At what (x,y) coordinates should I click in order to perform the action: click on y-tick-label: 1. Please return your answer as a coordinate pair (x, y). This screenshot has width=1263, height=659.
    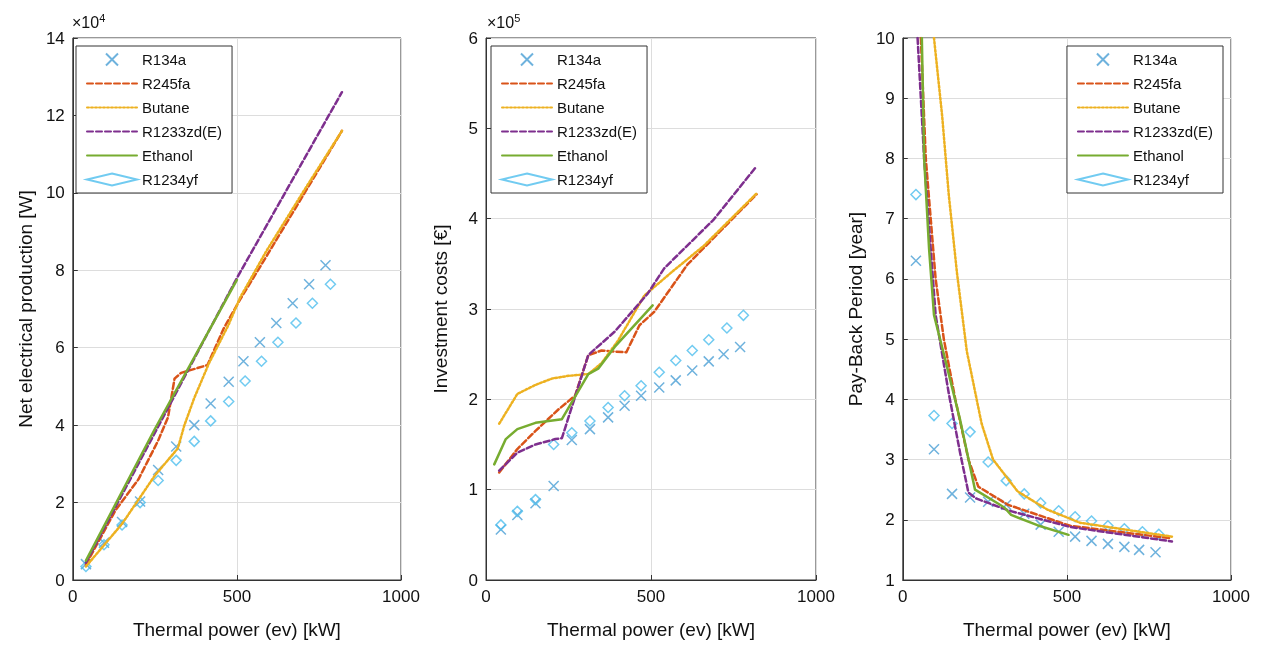
    Looking at the image, I should click on (473, 490).